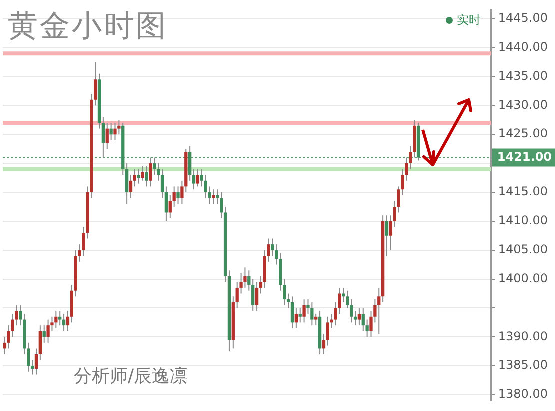 The height and width of the screenshot is (411, 555). Describe the element at coordinates (524, 157) in the screenshot. I see `ref-line-label: 1421.00` at that location.